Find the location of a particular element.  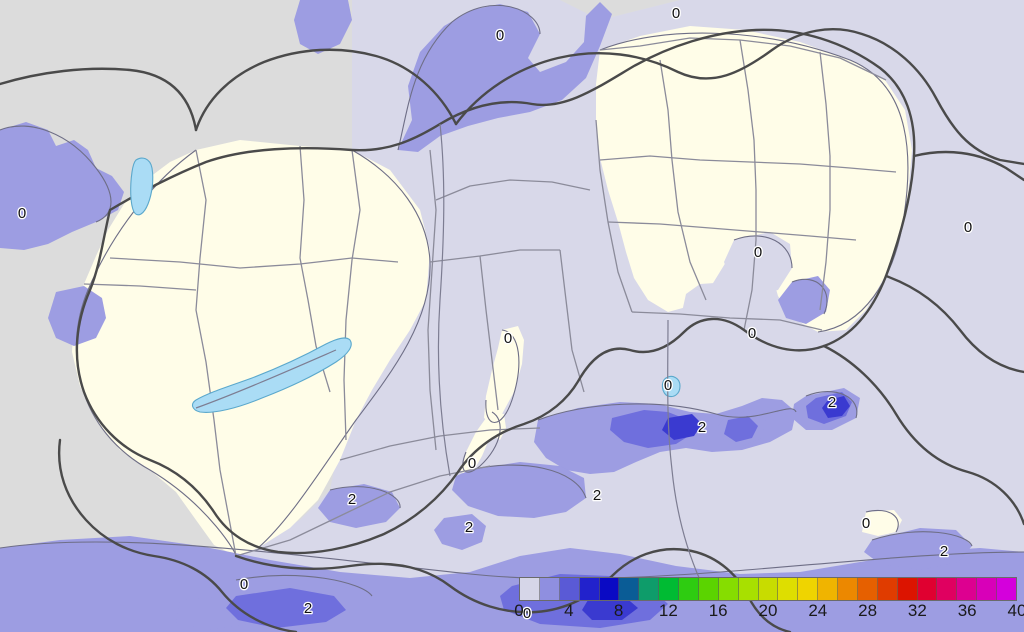

lake-tisza is located at coordinates (671, 386).